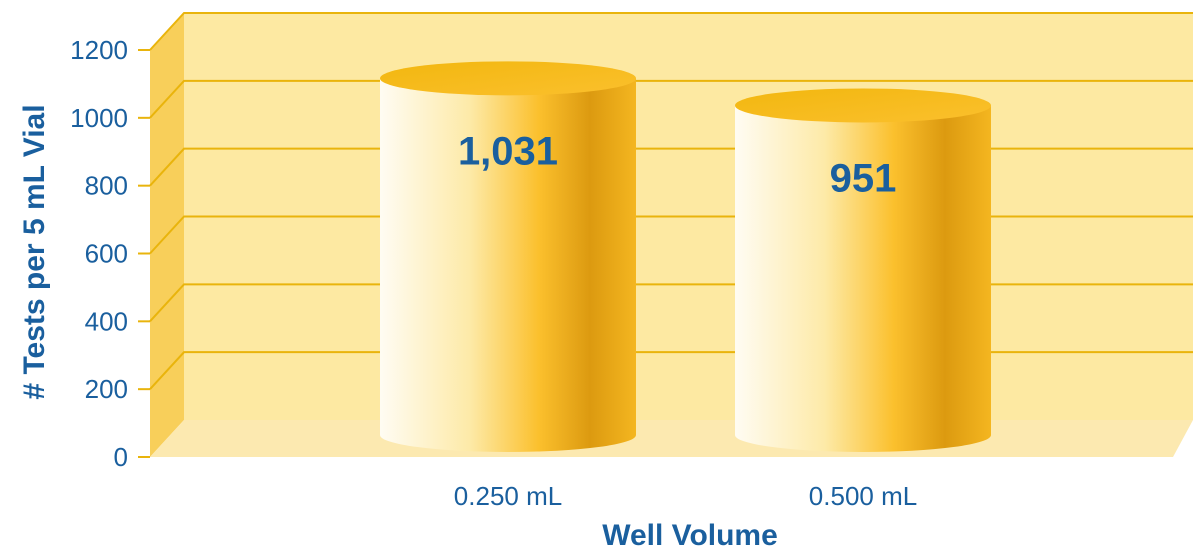  I want to click on y-tick-label: 1000, so click(99, 118).